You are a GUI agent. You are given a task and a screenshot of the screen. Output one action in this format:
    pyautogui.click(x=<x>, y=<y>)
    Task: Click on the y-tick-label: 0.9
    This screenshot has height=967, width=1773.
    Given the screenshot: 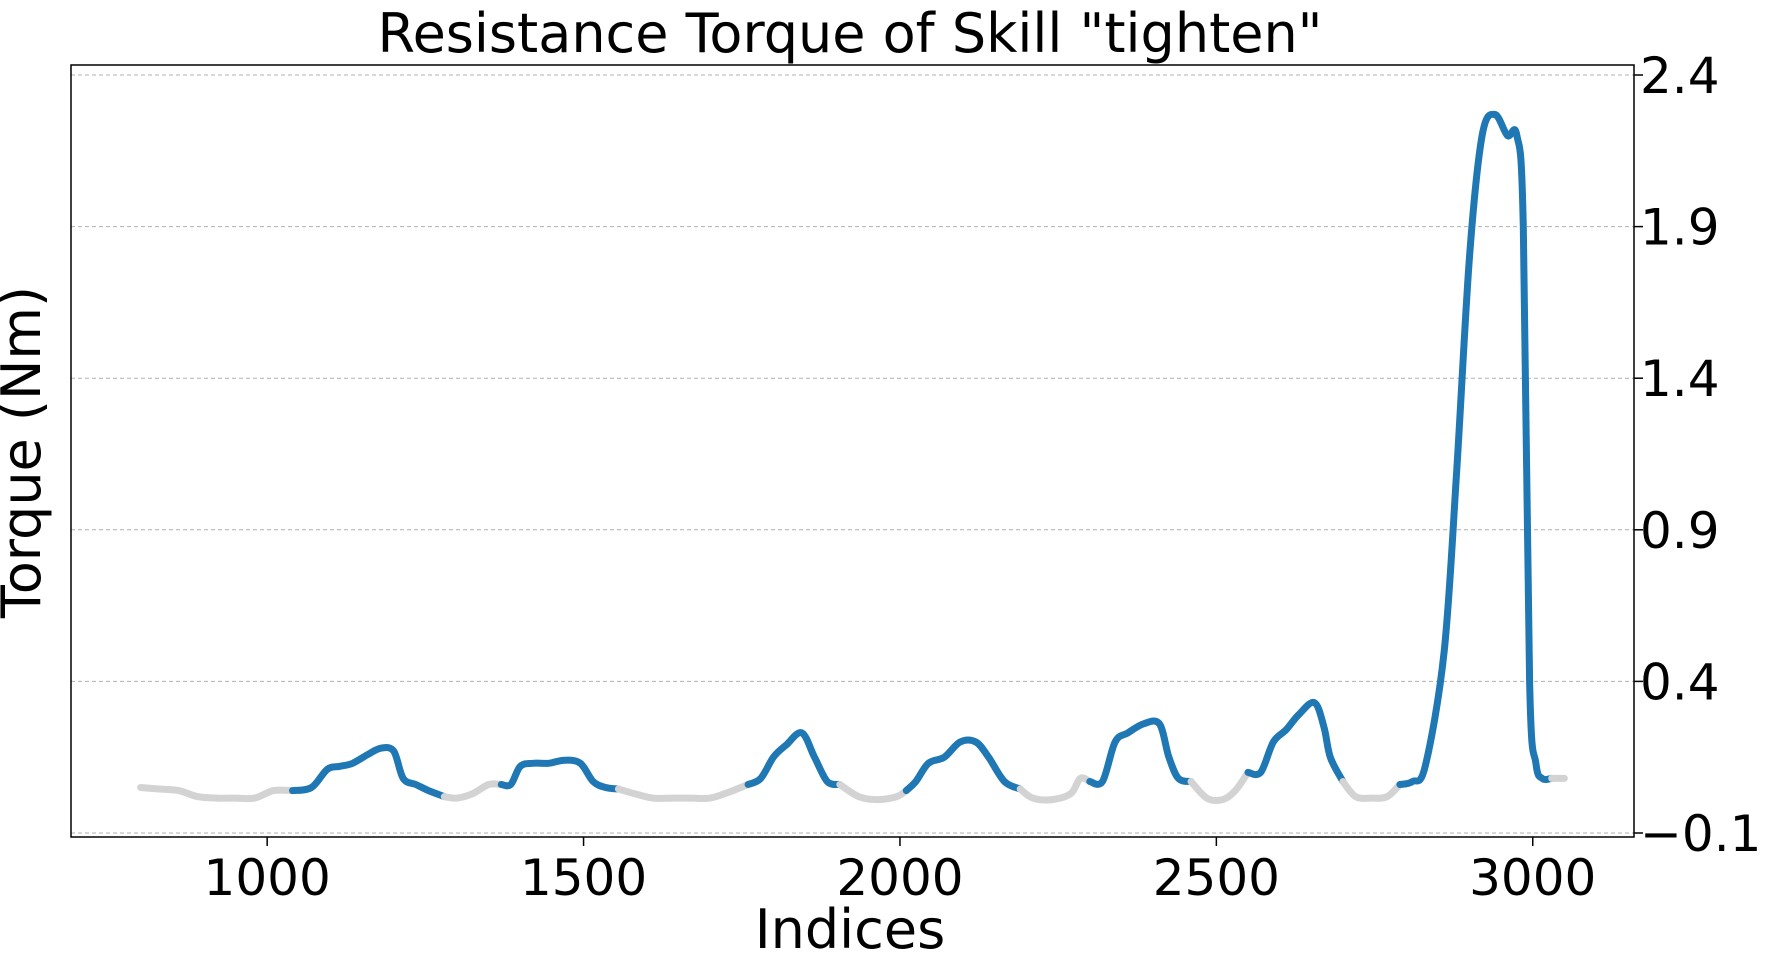 What is the action you would take?
    pyautogui.click(x=1680, y=531)
    